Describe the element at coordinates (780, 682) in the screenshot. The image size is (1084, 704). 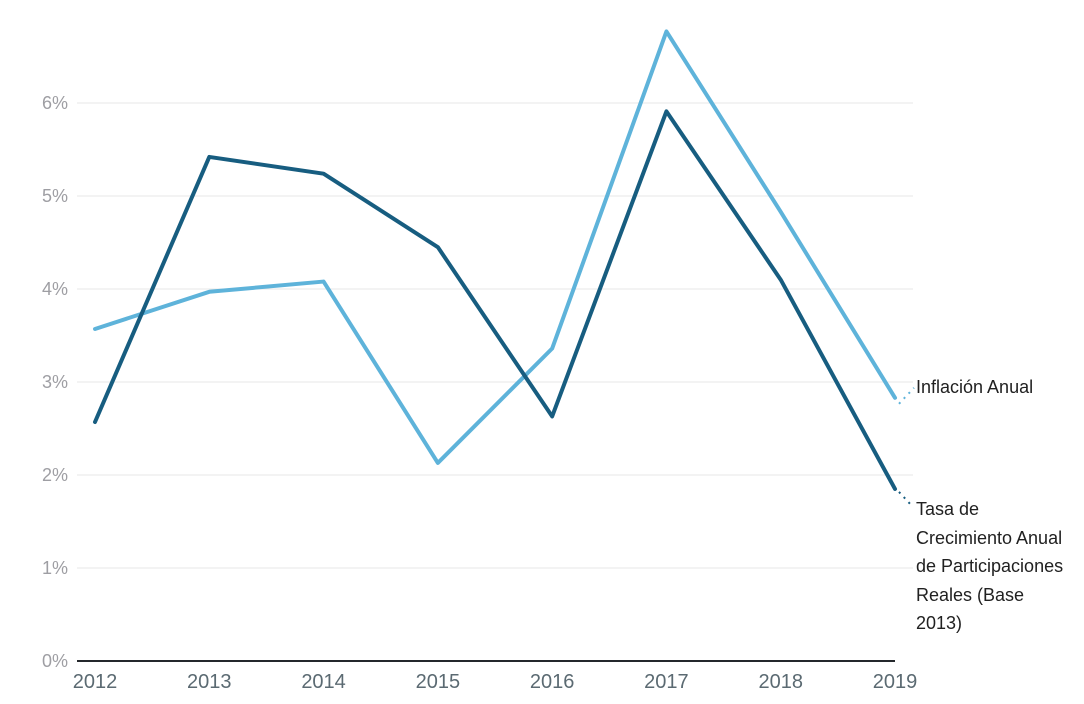
I see `x-tick-label: 2018` at that location.